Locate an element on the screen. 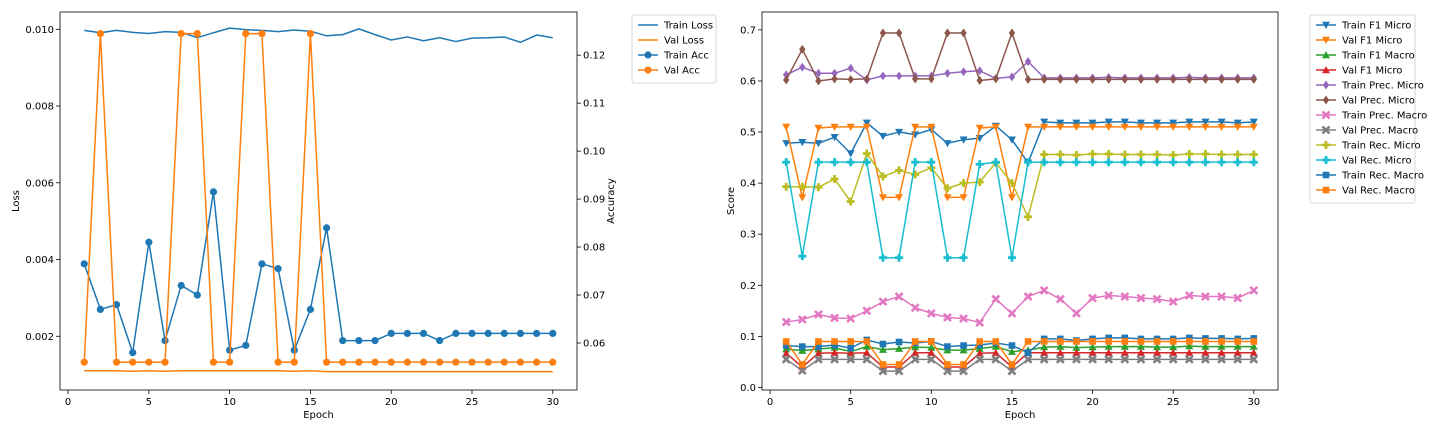 The height and width of the screenshot is (432, 1440). chart1-y2-tick-label: 0.12 is located at coordinates (594, 56).